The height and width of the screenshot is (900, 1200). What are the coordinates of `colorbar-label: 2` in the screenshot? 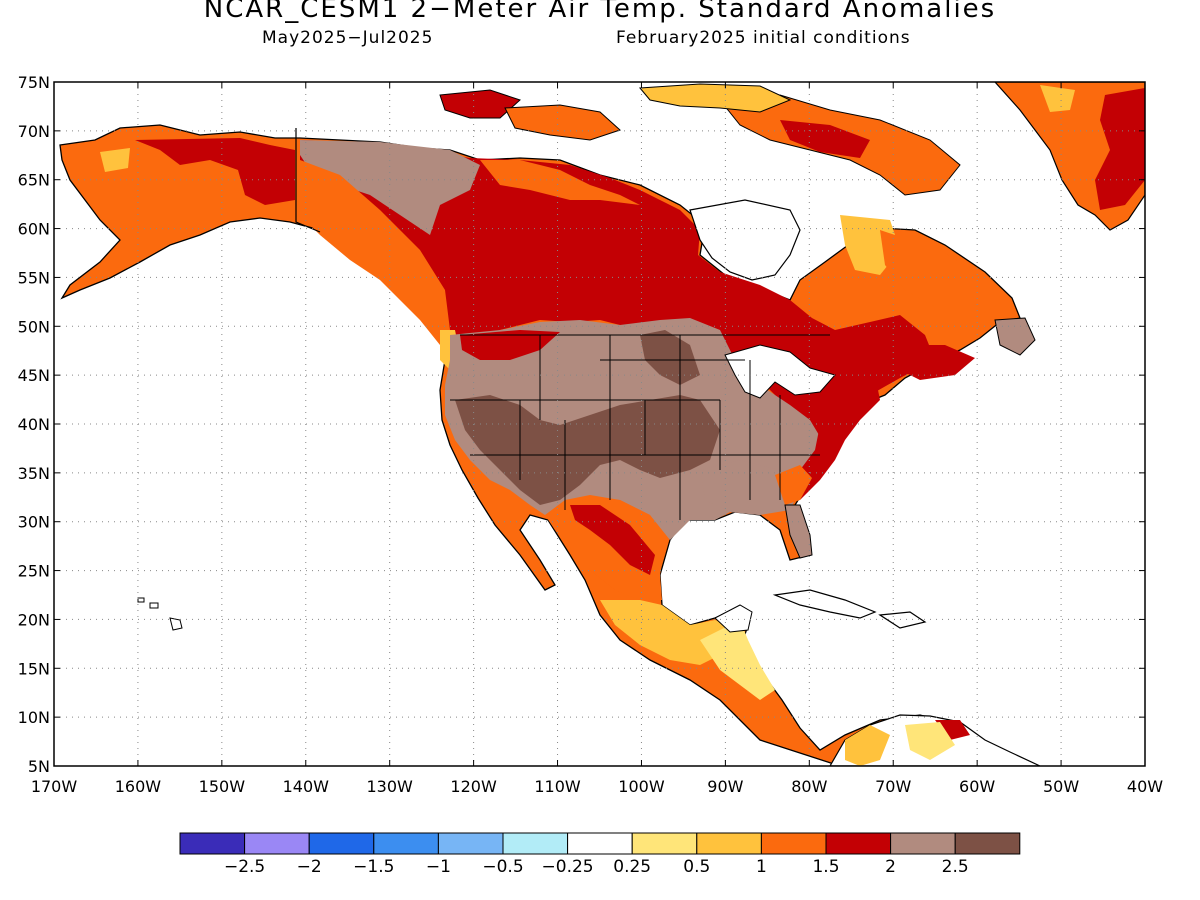 It's located at (890, 867).